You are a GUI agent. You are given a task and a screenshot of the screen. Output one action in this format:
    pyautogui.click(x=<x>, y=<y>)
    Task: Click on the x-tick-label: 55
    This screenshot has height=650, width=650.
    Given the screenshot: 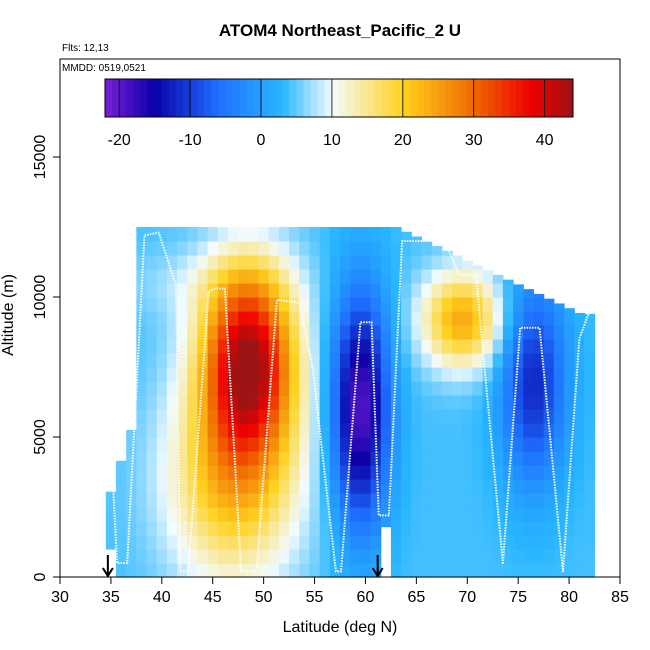 What is the action you would take?
    pyautogui.click(x=315, y=597)
    